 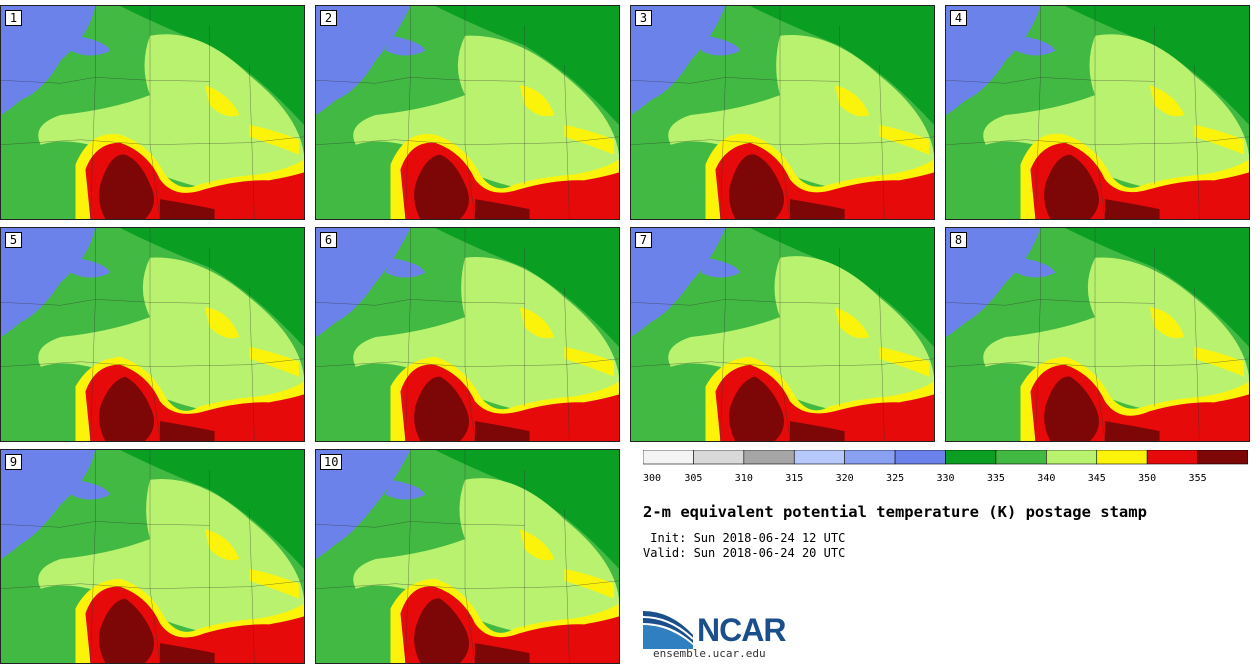 I want to click on member-label: 5, so click(x=13, y=240).